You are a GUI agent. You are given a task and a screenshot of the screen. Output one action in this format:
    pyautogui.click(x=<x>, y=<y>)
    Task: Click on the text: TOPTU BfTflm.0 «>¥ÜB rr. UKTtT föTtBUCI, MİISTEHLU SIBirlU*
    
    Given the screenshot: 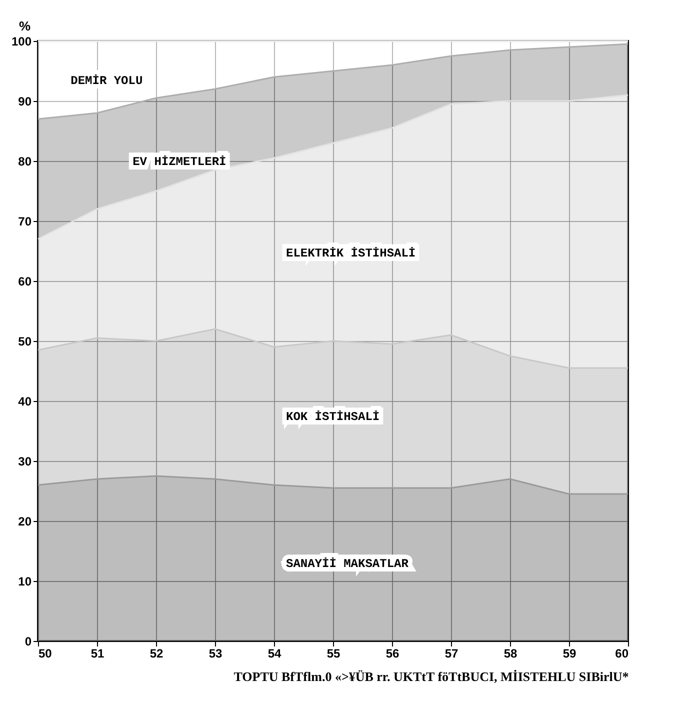 What is the action you would take?
    pyautogui.click(x=431, y=676)
    